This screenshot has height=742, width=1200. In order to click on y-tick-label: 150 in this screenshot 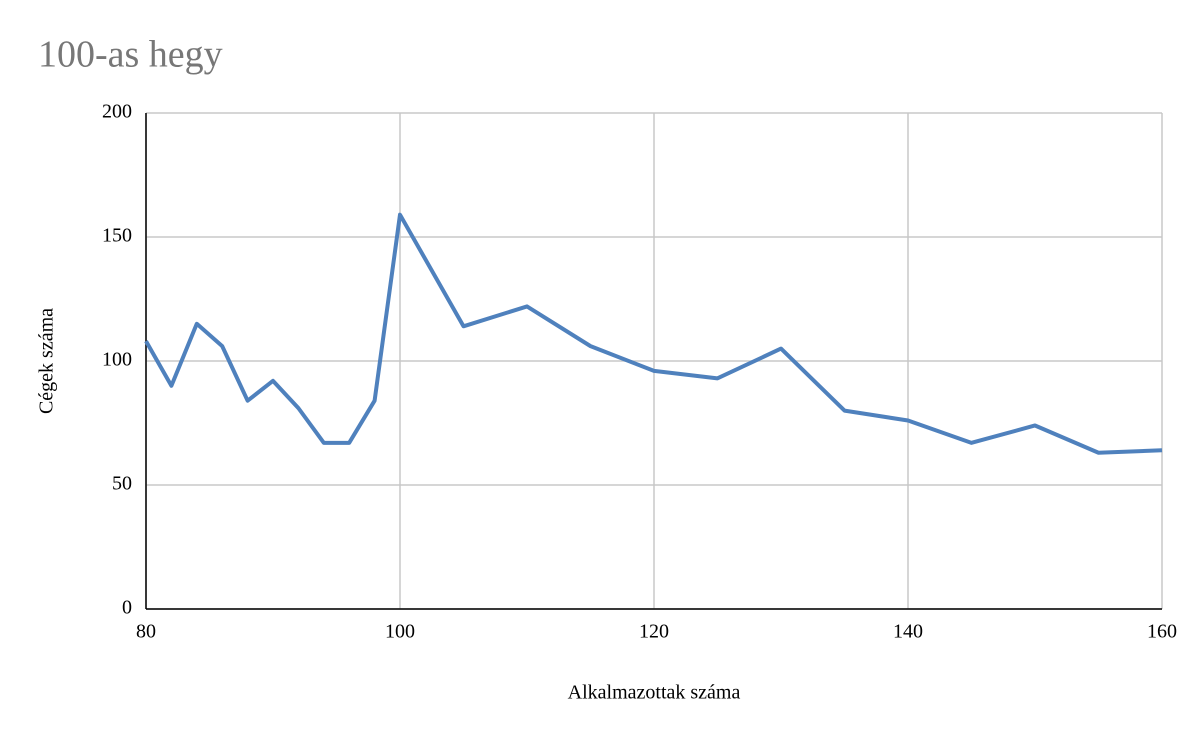, I will do `click(117, 236)`.